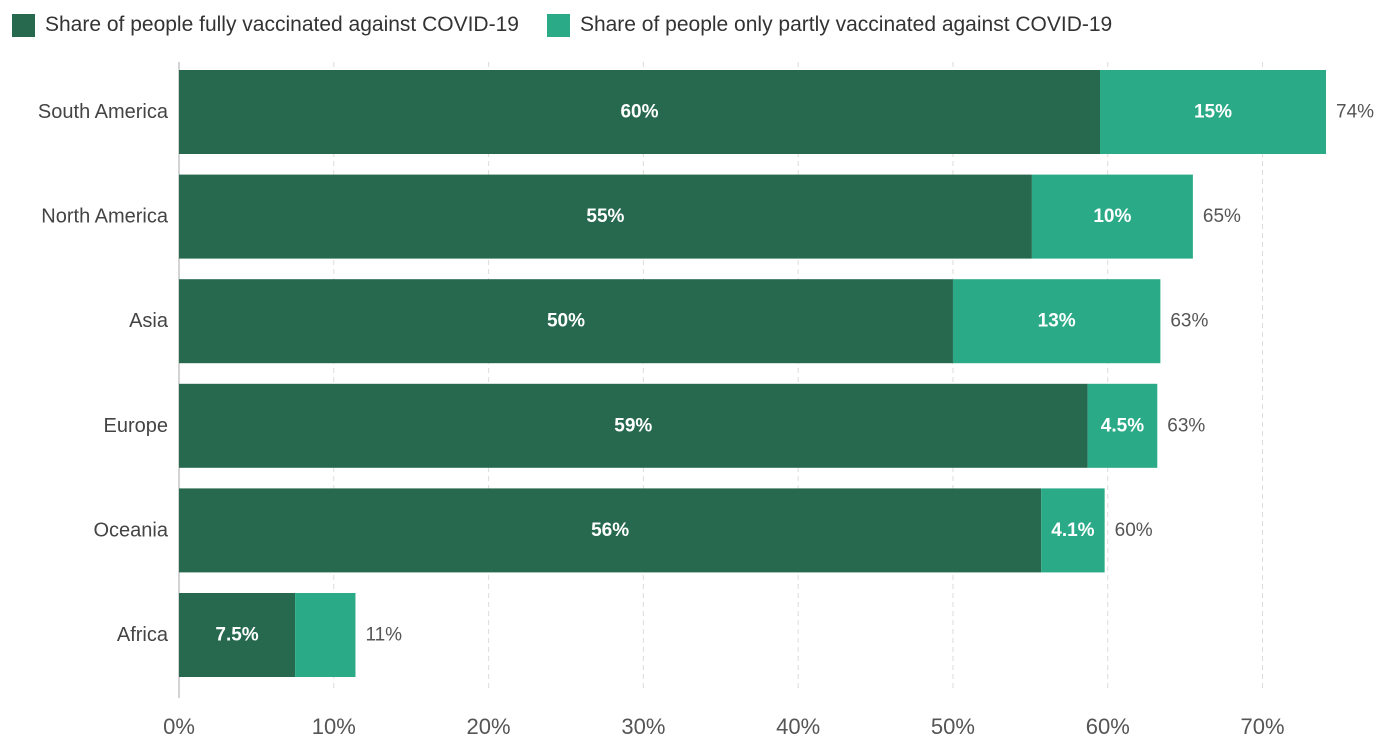 The height and width of the screenshot is (738, 1385). I want to click on data-label: 13%, so click(1057, 321).